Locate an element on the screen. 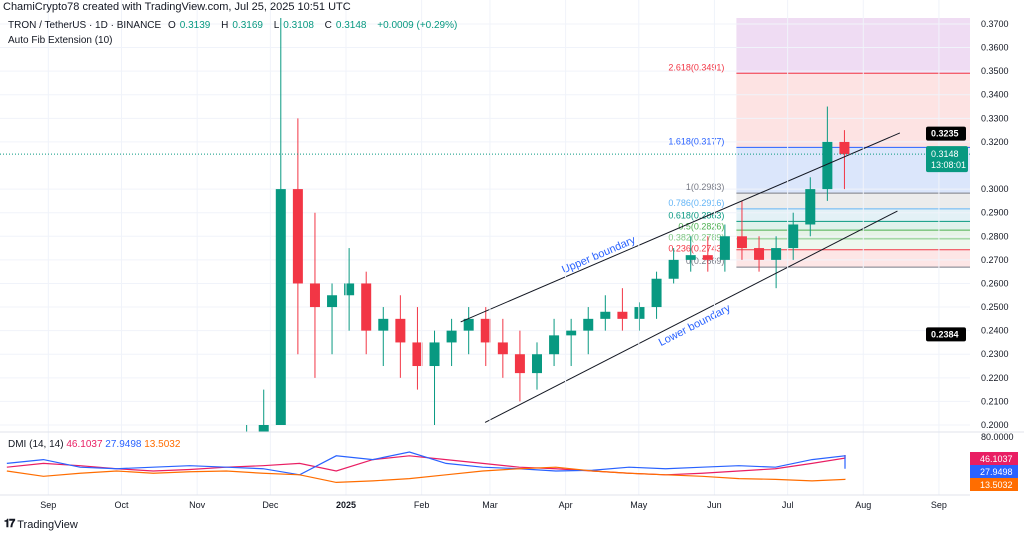  price-tag: 0.3235 is located at coordinates (945, 134).